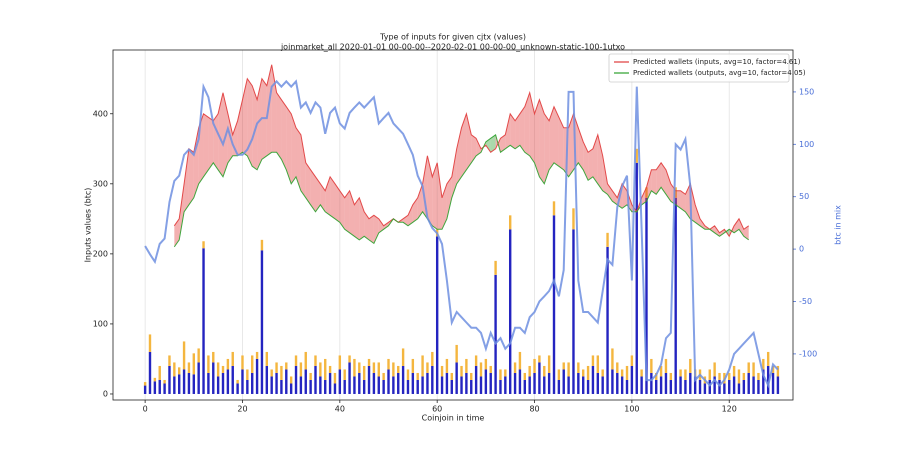 This screenshot has height=454, width=900. I want to click on y2-tick-label: 50, so click(804, 196).